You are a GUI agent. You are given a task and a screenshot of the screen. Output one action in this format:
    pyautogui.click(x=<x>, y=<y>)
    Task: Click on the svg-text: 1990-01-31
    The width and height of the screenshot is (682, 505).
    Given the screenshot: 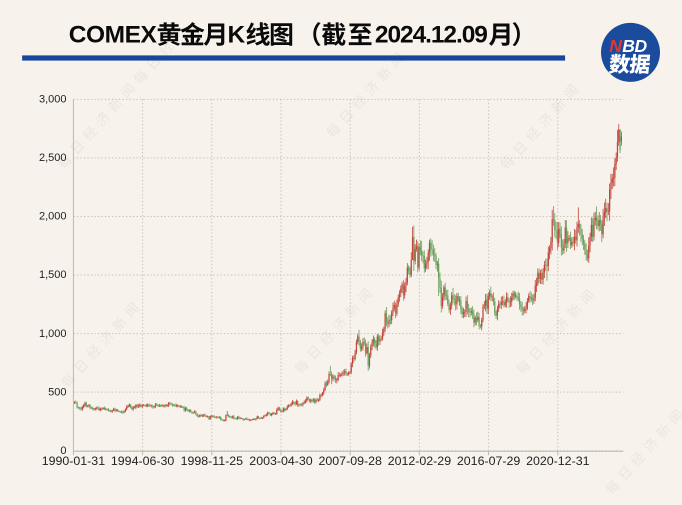 What is the action you would take?
    pyautogui.click(x=73, y=461)
    